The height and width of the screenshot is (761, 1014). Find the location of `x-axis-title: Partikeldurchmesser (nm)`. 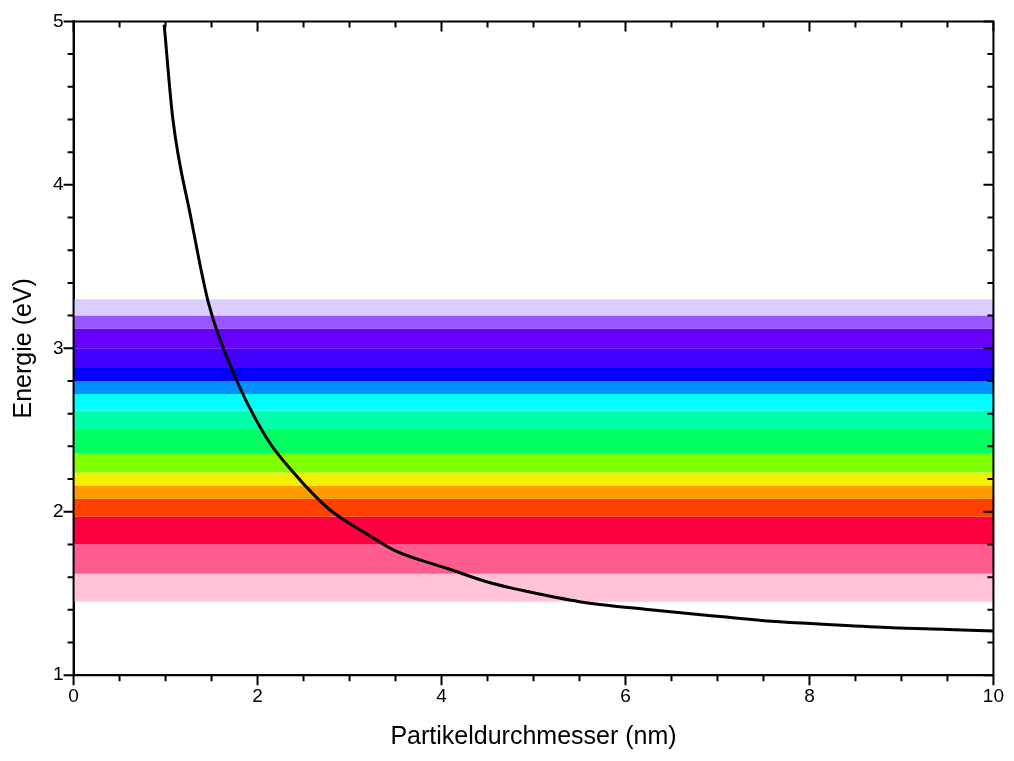

x-axis-title: Partikeldurchmesser (nm) is located at coordinates (533, 734).